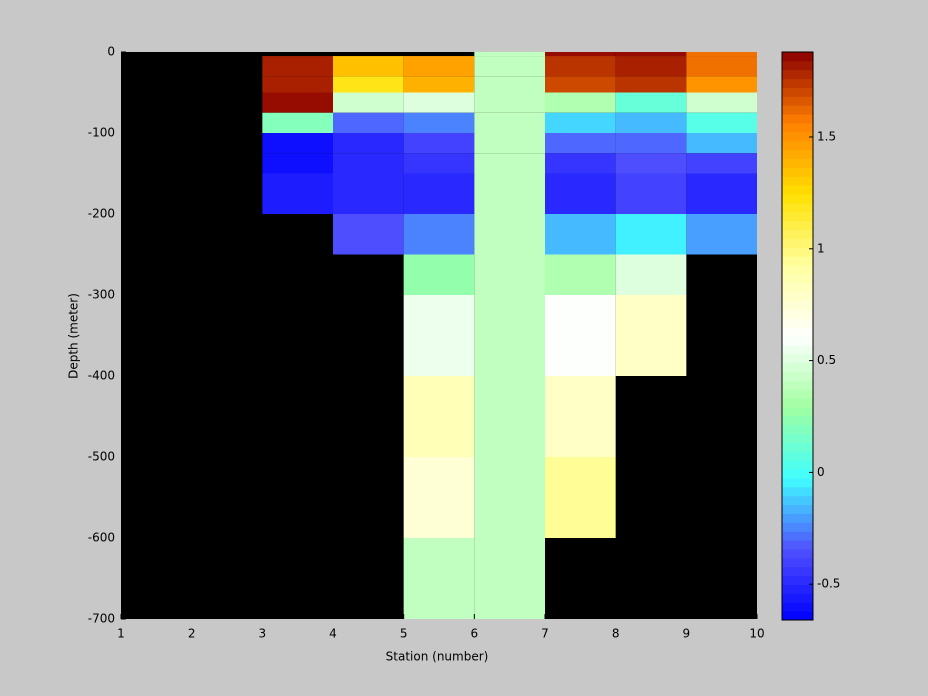  Describe the element at coordinates (192, 634) in the screenshot. I see `x-tick-label: 2` at that location.